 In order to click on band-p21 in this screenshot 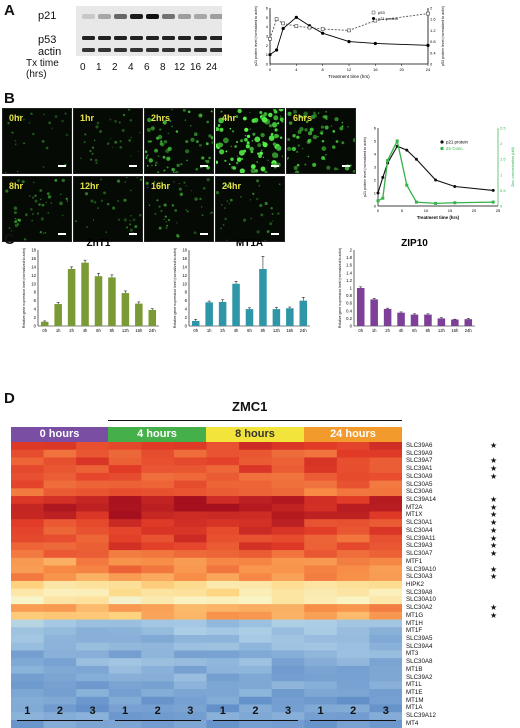, I will do `click(136, 16)`.